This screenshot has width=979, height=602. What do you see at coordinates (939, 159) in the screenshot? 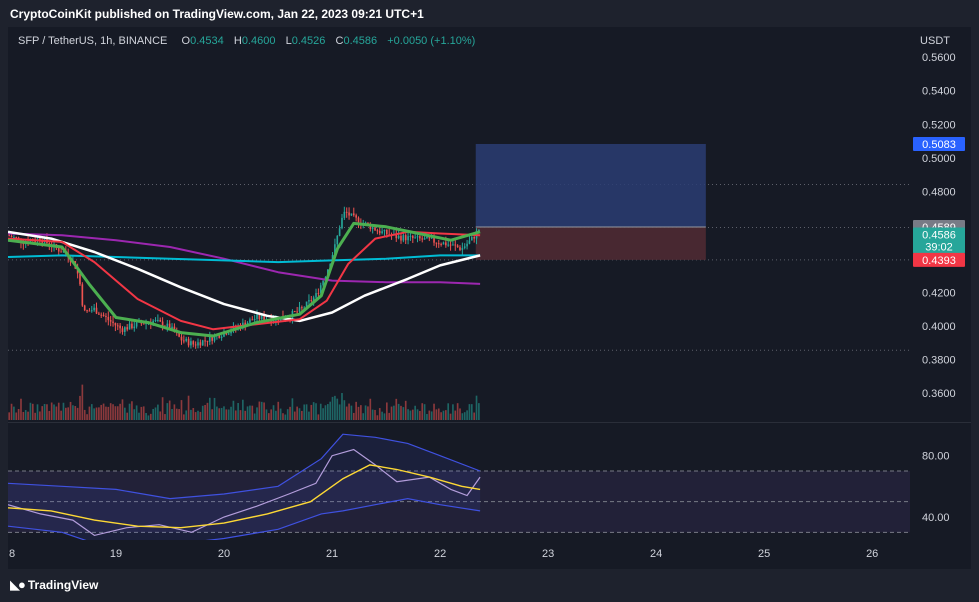
I see `price-tick-label: 0.5000` at bounding box center [939, 159].